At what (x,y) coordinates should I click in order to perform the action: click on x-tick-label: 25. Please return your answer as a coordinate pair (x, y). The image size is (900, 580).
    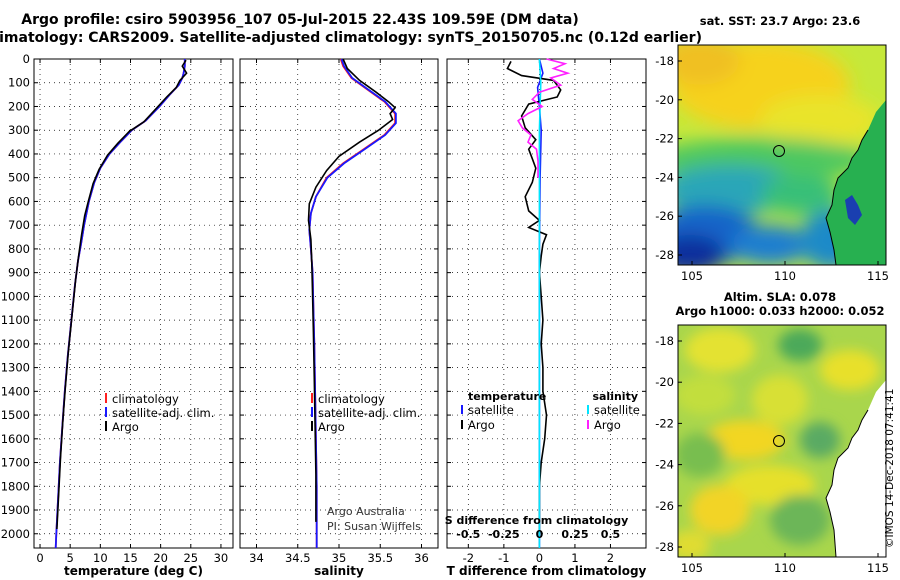
    Looking at the image, I should click on (190, 558).